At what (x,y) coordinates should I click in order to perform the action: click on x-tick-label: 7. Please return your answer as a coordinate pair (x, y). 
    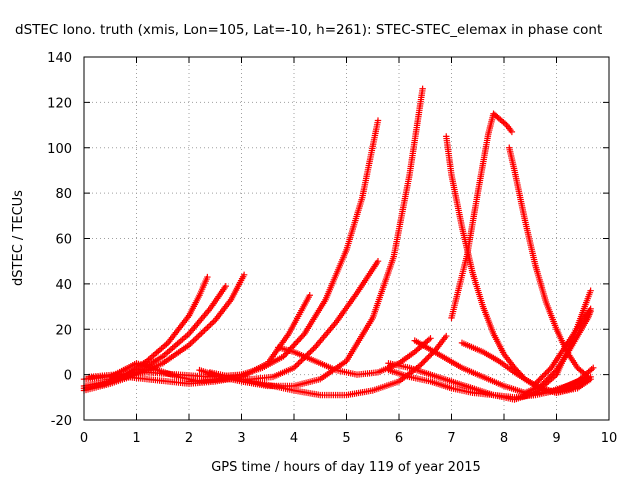
    Looking at the image, I should click on (451, 438).